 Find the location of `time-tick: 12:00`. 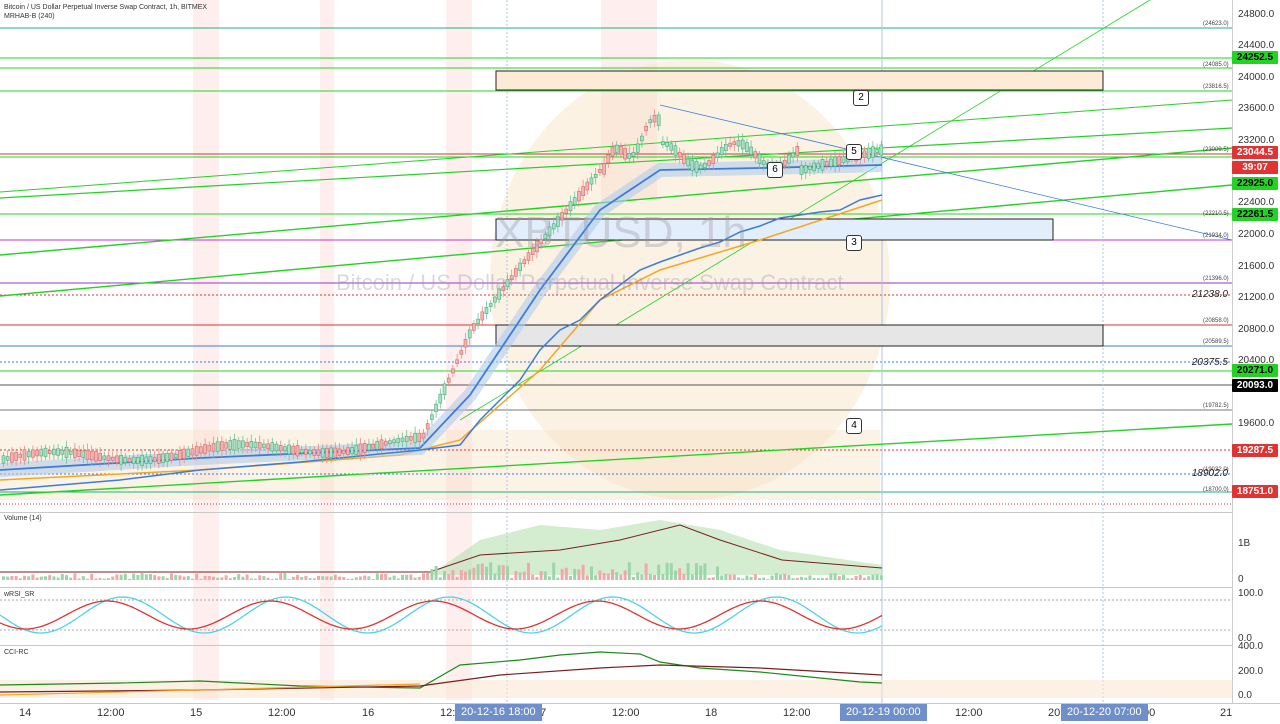

time-tick: 12:00 is located at coordinates (797, 713).